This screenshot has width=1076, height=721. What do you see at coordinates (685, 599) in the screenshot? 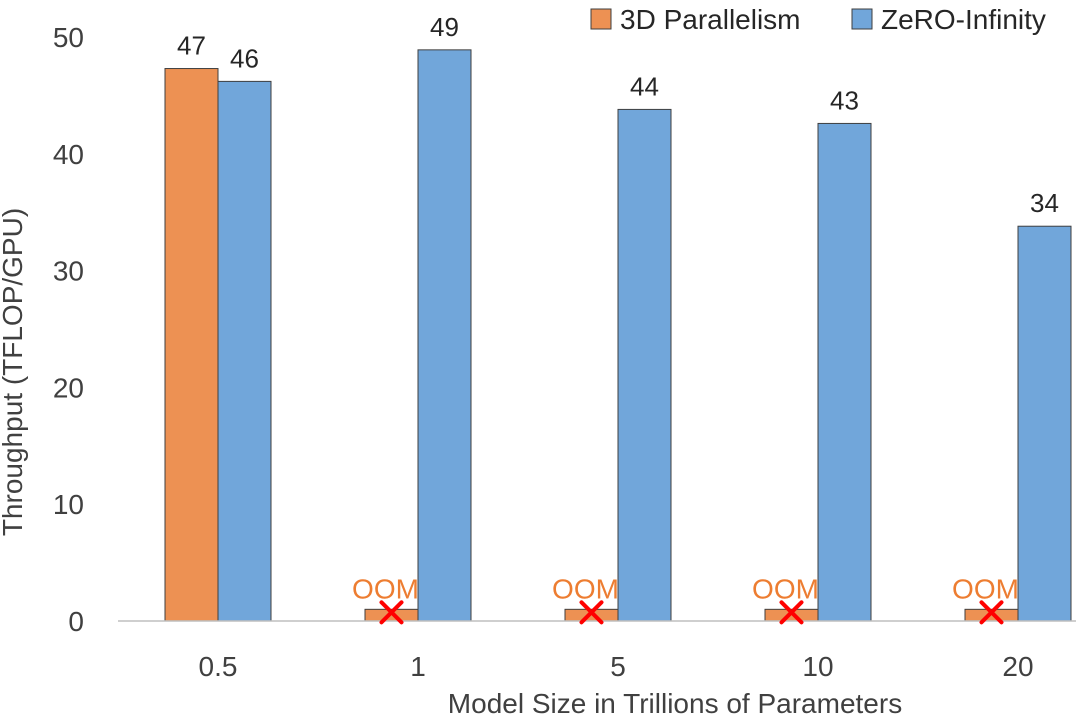
I see `oom-annotations: OOM OOM OOM OOM` at bounding box center [685, 599].